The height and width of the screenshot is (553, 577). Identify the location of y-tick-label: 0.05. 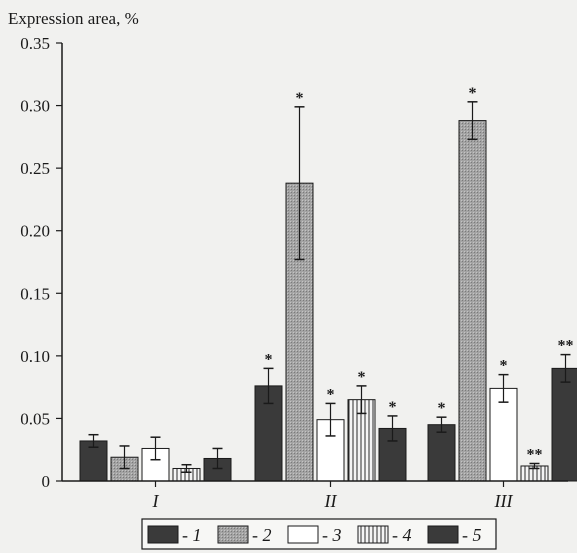
(35, 418).